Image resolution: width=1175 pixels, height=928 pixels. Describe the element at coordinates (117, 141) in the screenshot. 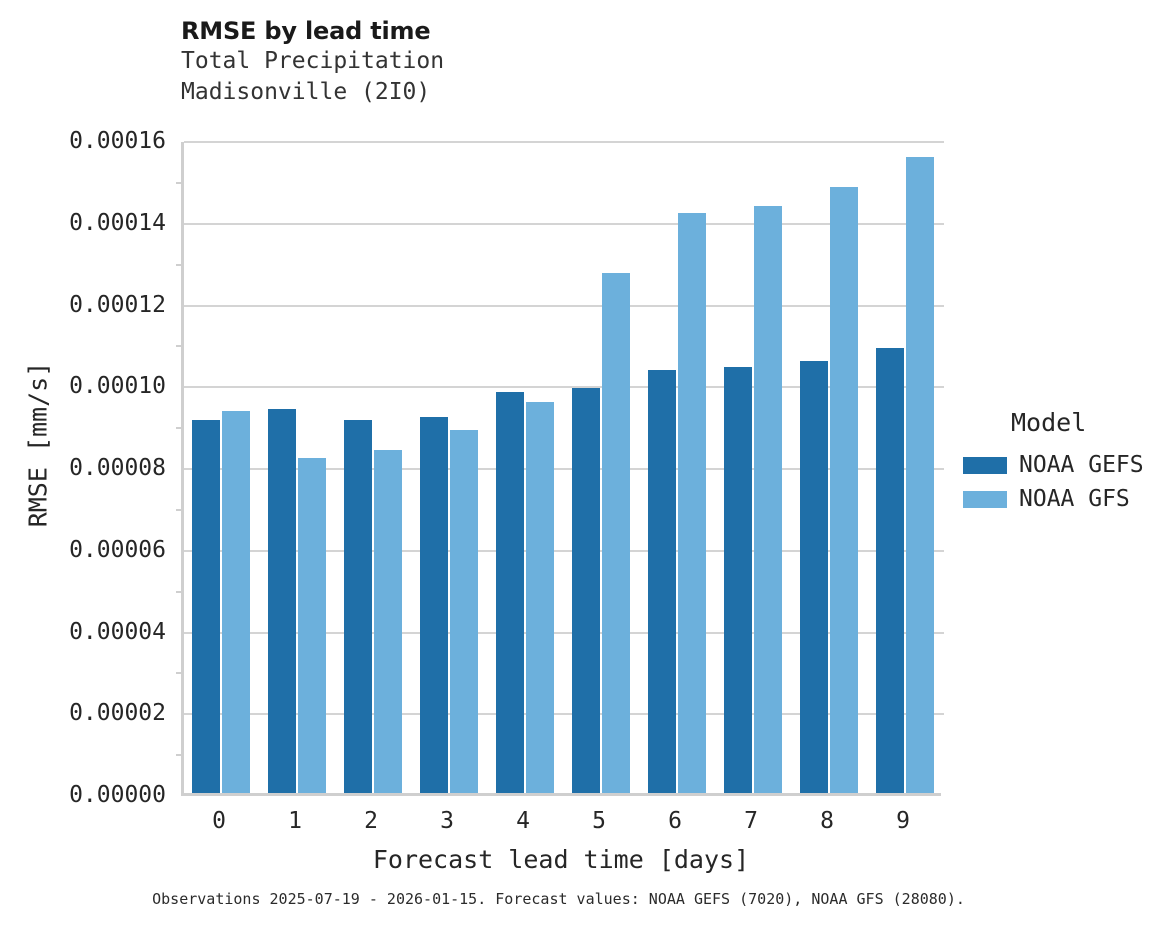

I see `y-axis-tick-label: 0.00016` at that location.